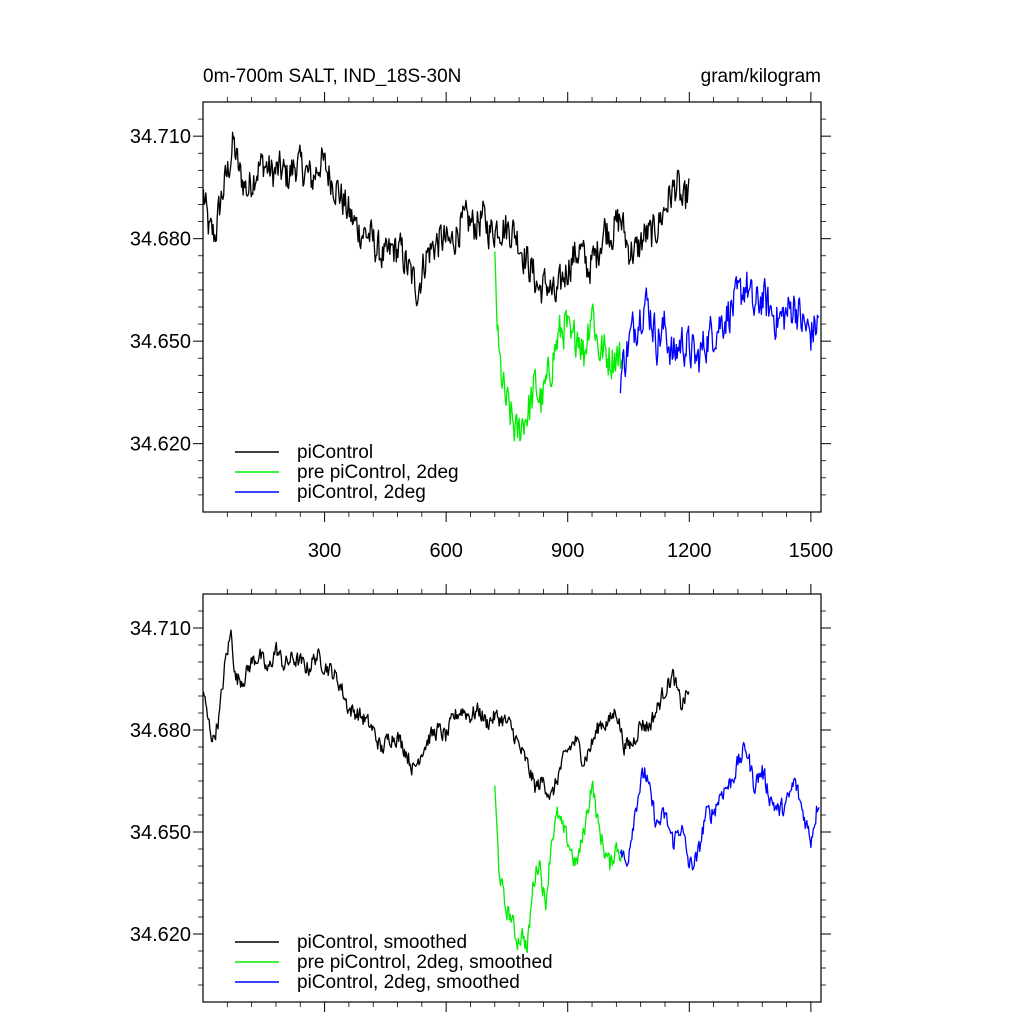 The image size is (1024, 1024). I want to click on x-tick-label: 1500, so click(811, 551).